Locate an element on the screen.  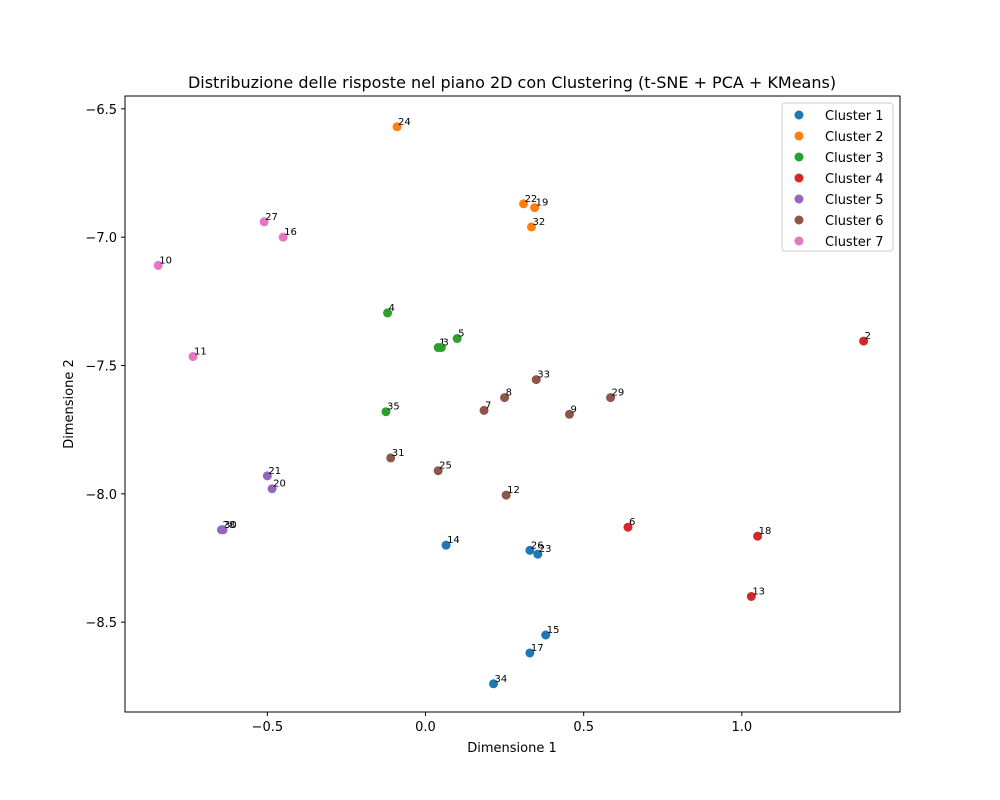
x-tick-label: 1.0 is located at coordinates (741, 727).